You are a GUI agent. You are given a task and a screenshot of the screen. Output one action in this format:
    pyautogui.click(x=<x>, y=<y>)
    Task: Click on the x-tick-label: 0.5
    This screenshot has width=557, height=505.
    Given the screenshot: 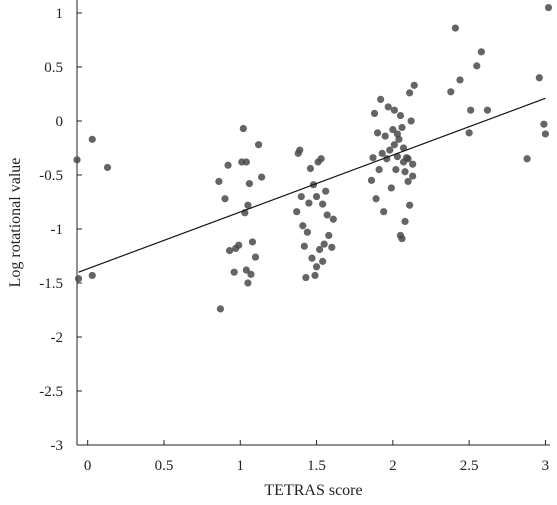 What is the action you would take?
    pyautogui.click(x=164, y=466)
    